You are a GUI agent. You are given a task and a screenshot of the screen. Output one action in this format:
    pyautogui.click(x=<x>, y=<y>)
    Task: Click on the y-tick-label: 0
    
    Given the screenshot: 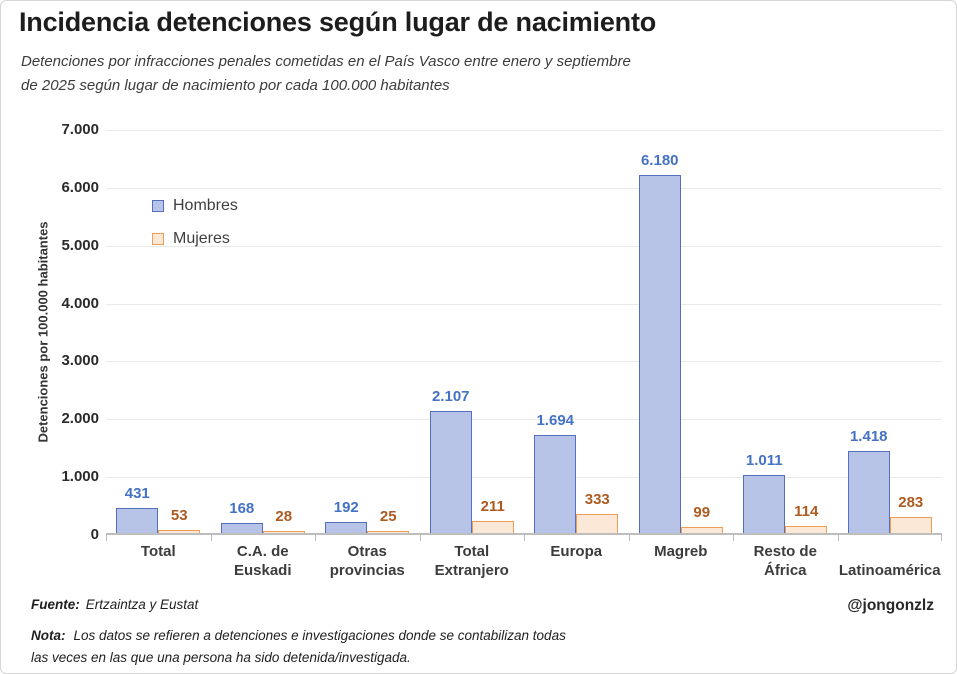 What is the action you would take?
    pyautogui.click(x=94, y=534)
    